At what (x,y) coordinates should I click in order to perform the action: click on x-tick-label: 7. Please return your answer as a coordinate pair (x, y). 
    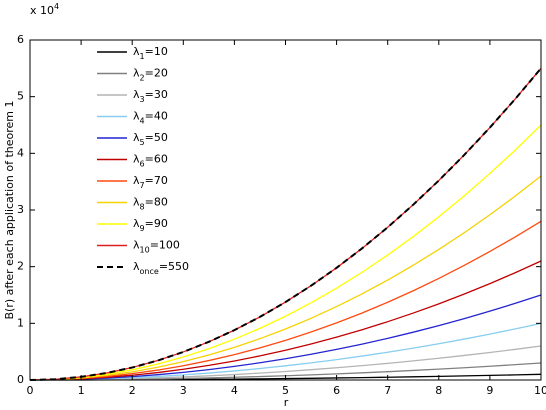
    Looking at the image, I should click on (387, 390).